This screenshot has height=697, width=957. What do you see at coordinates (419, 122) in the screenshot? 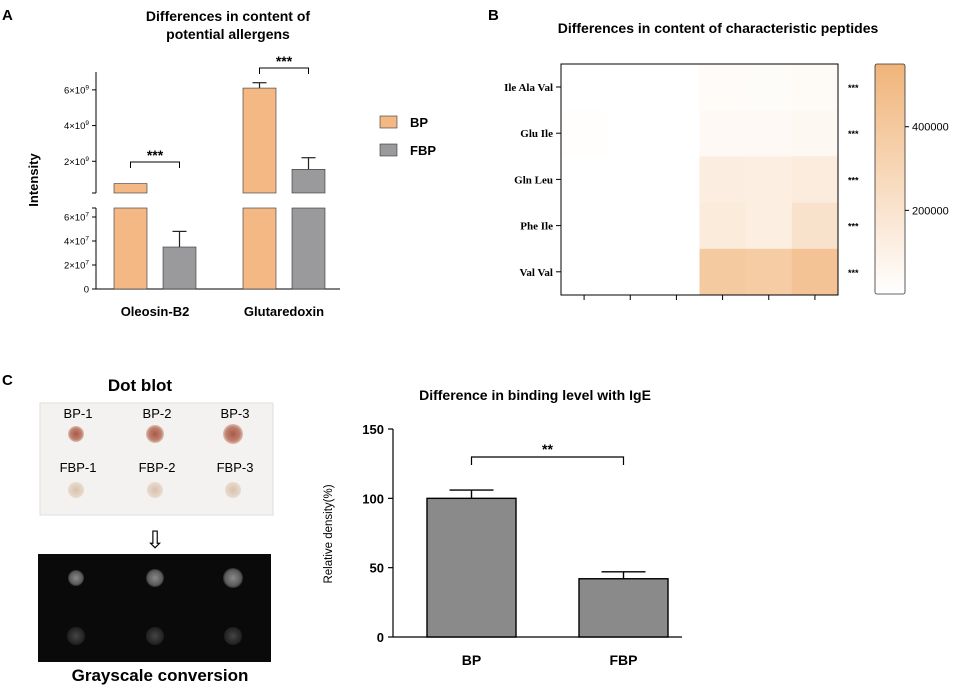
I see `legend-label-bp: BP` at bounding box center [419, 122].